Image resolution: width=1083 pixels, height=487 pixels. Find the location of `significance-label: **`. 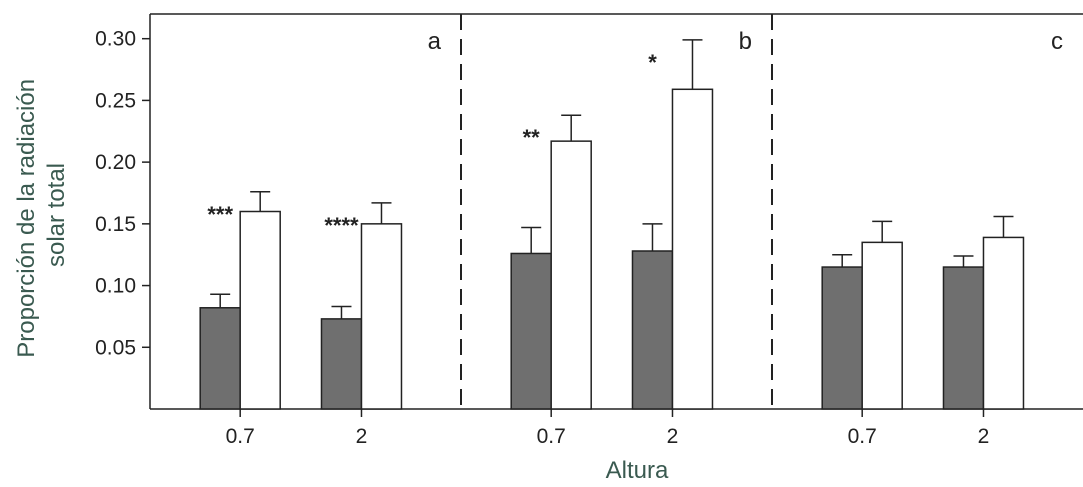

significance-label: ** is located at coordinates (532, 137).